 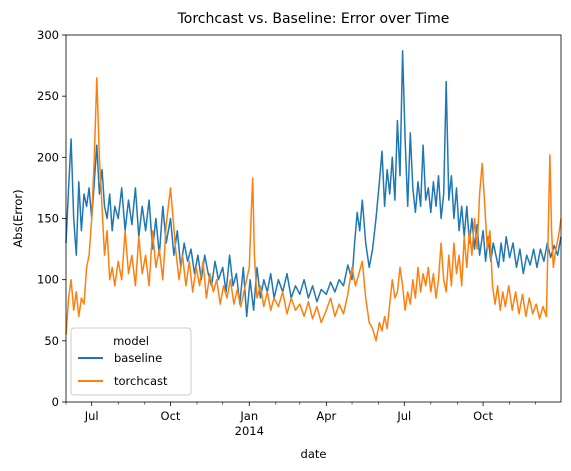 I want to click on y-tick-label: 150, so click(x=48, y=219).